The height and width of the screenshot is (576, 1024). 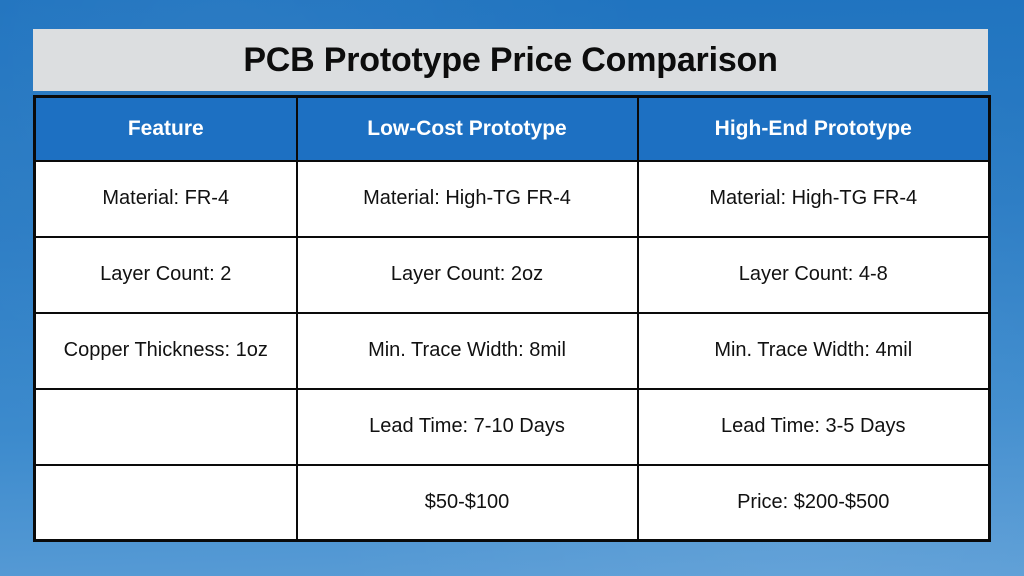 What do you see at coordinates (813, 128) in the screenshot?
I see `column-header-high-end-prototype: High-End Prototype` at bounding box center [813, 128].